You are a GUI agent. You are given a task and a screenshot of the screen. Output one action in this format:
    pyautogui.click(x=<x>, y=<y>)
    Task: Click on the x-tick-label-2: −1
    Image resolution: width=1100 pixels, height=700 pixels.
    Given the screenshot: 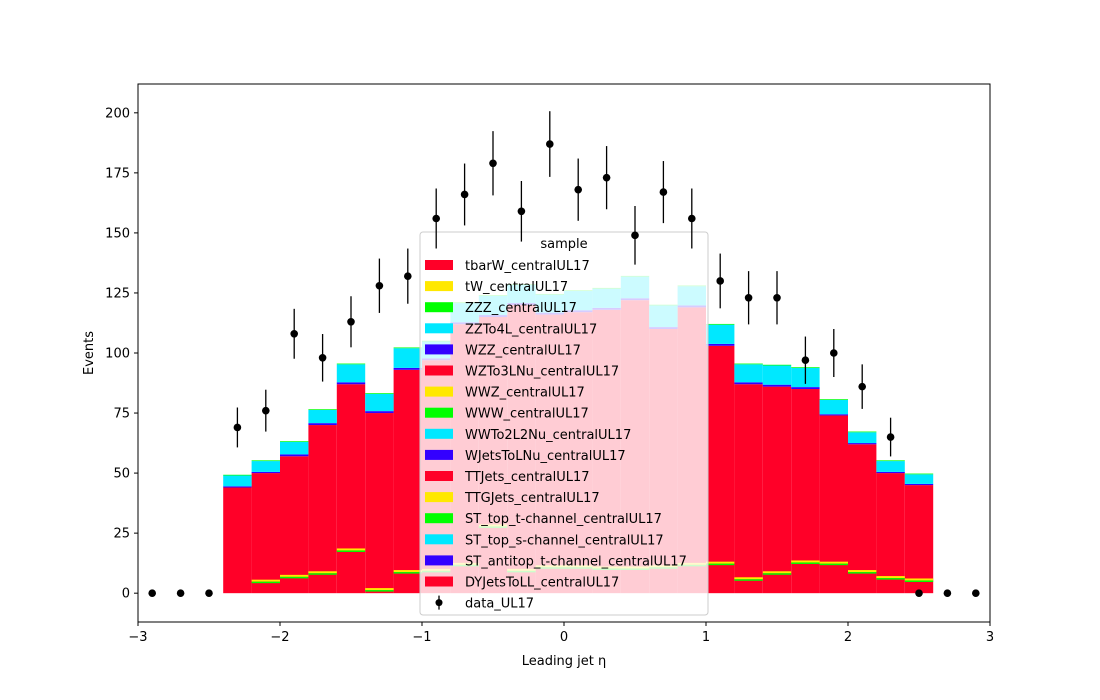 What is the action you would take?
    pyautogui.click(x=421, y=637)
    